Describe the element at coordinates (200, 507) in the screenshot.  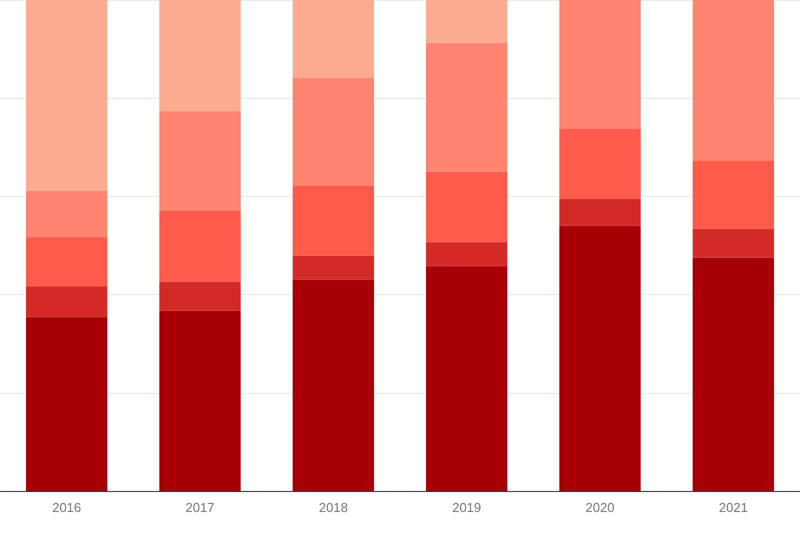
I see `x-tick-label: 2017` at that location.